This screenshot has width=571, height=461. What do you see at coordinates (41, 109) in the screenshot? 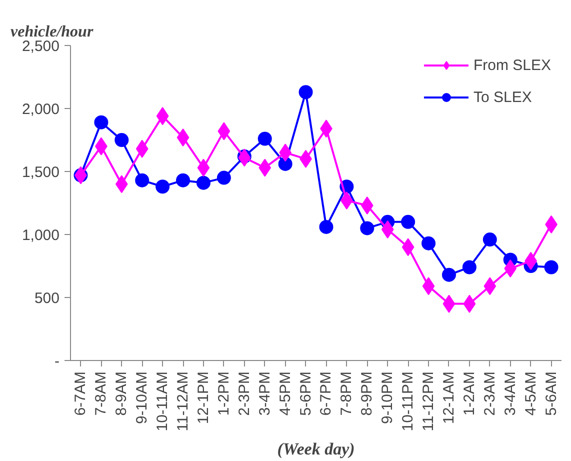
I see `y-tick-label: 2,000` at bounding box center [41, 109].